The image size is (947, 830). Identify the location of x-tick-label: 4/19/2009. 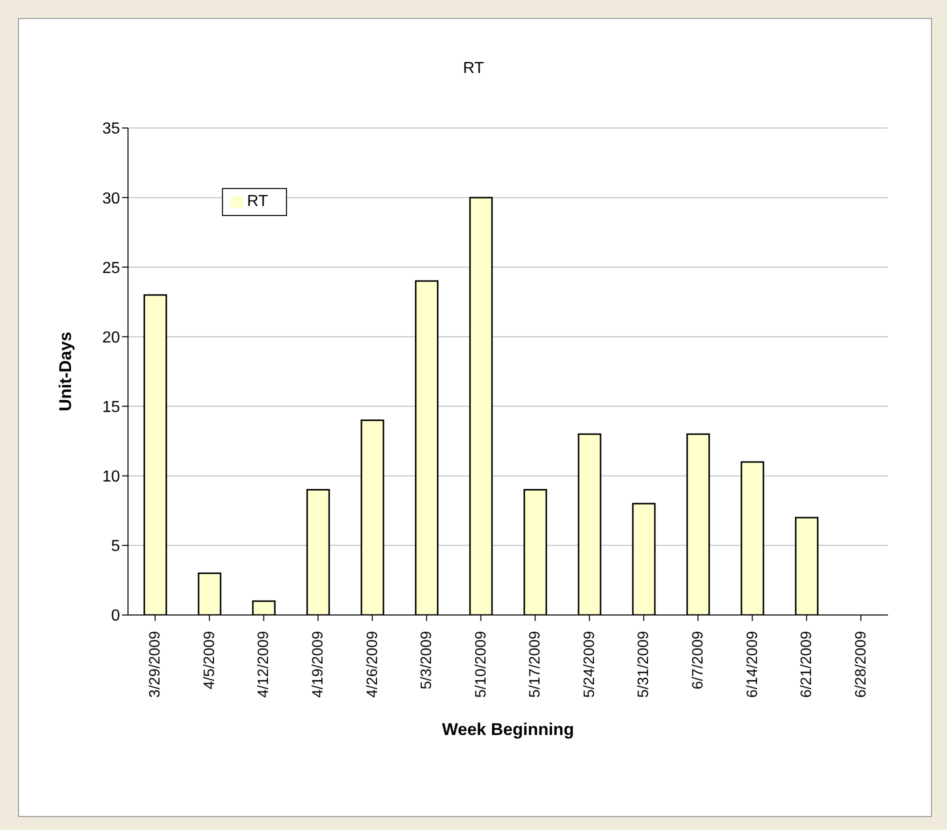
(318, 664).